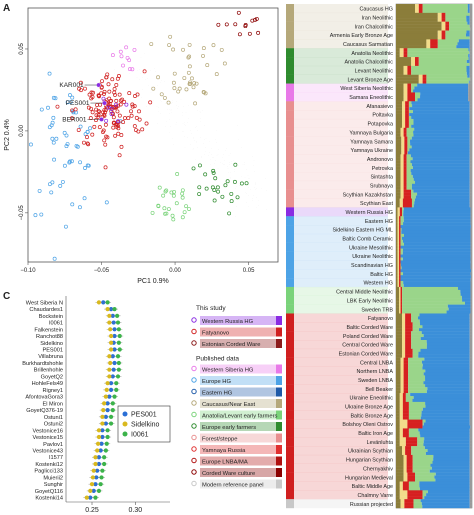 Image resolution: width=474 pixels, height=515 pixels. I want to click on group-label: Central Corded Ware, so click(367, 346).